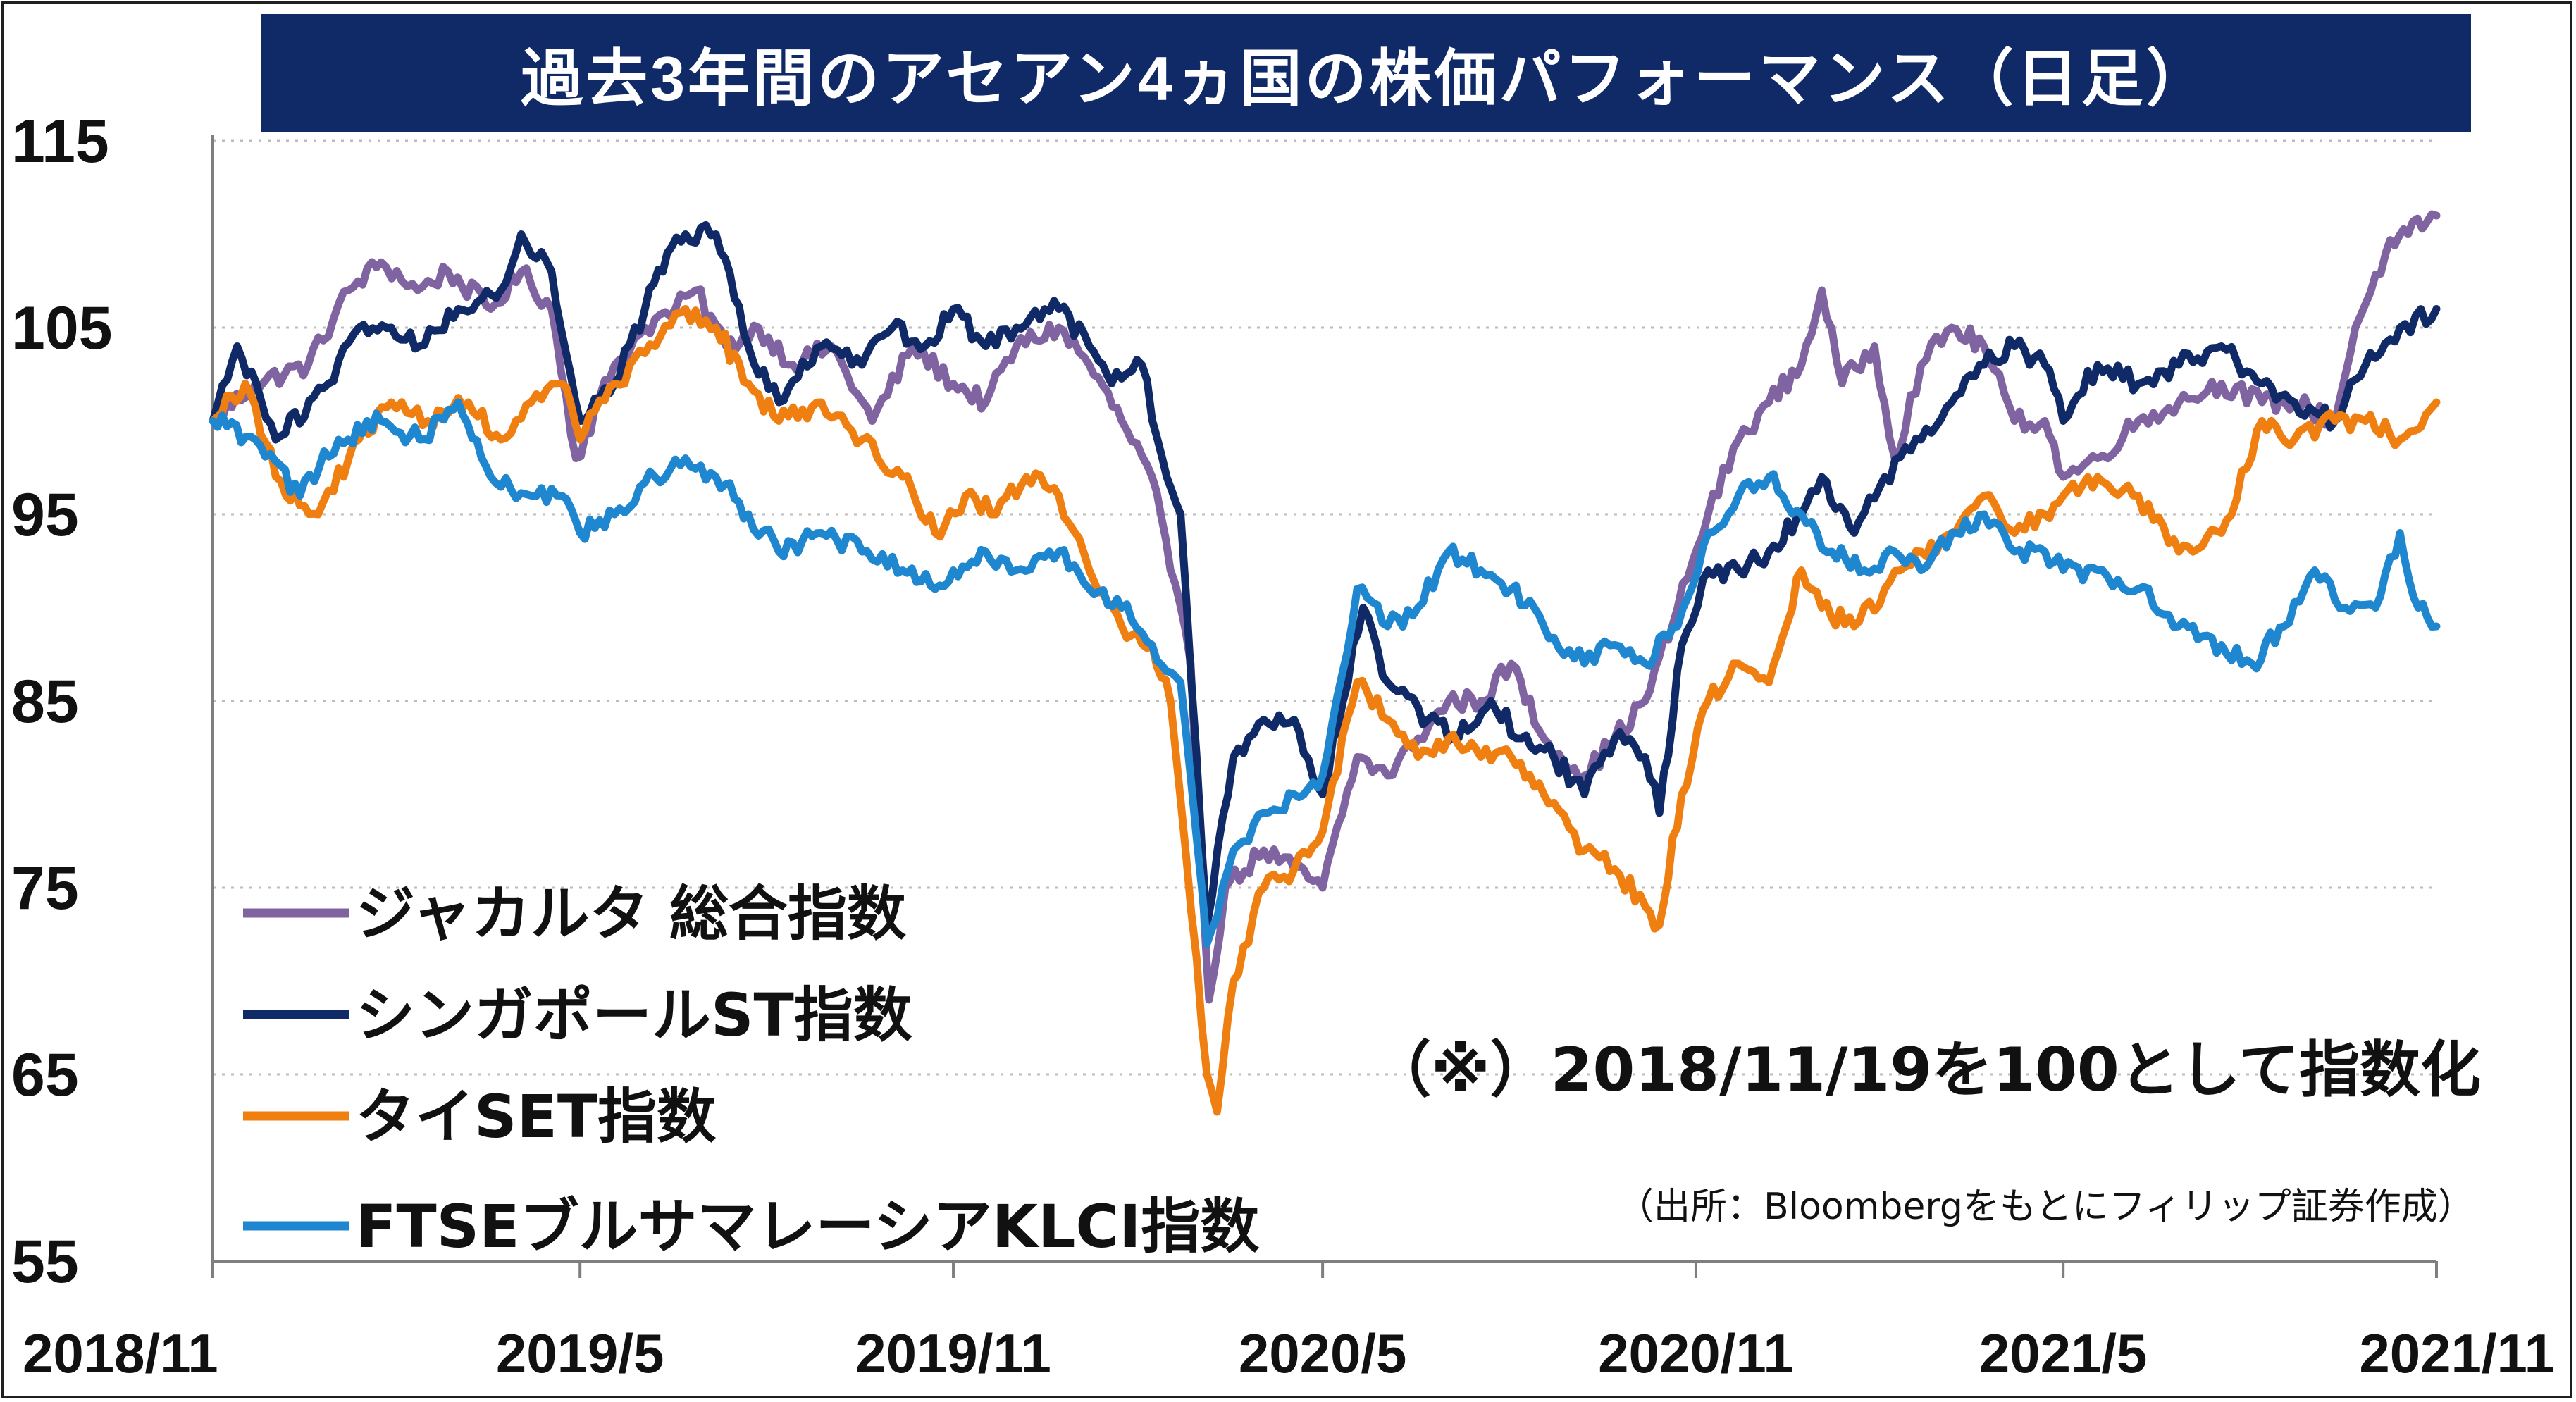 This screenshot has width=2576, height=1402. I want to click on source-note: （出所：Bloombergをもとにフィリップ証券作成）, so click(2046, 1207).